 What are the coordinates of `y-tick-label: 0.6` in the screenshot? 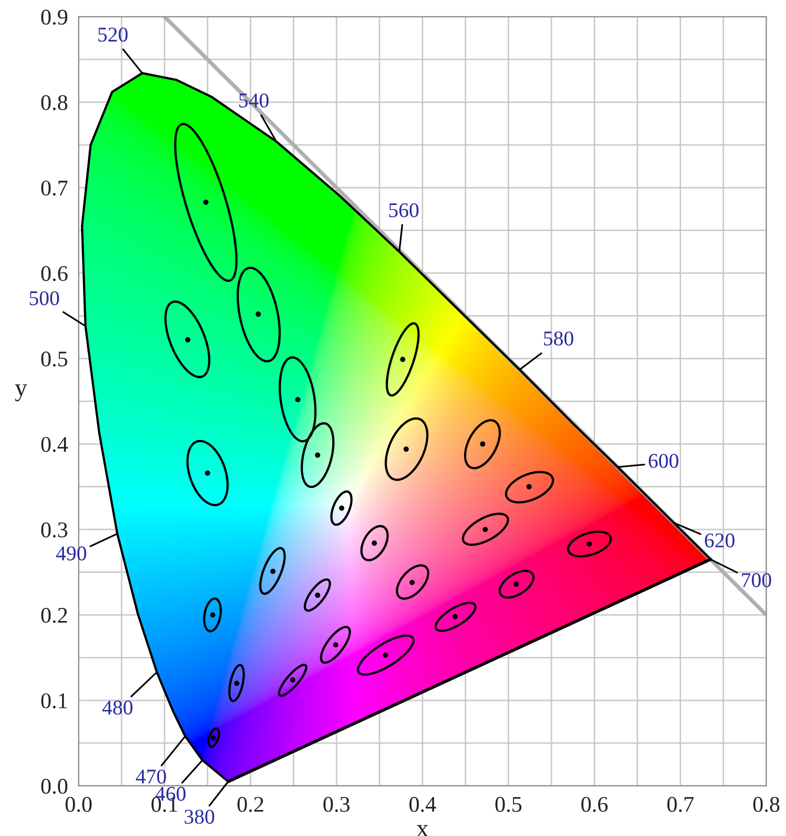 It's located at (54, 274).